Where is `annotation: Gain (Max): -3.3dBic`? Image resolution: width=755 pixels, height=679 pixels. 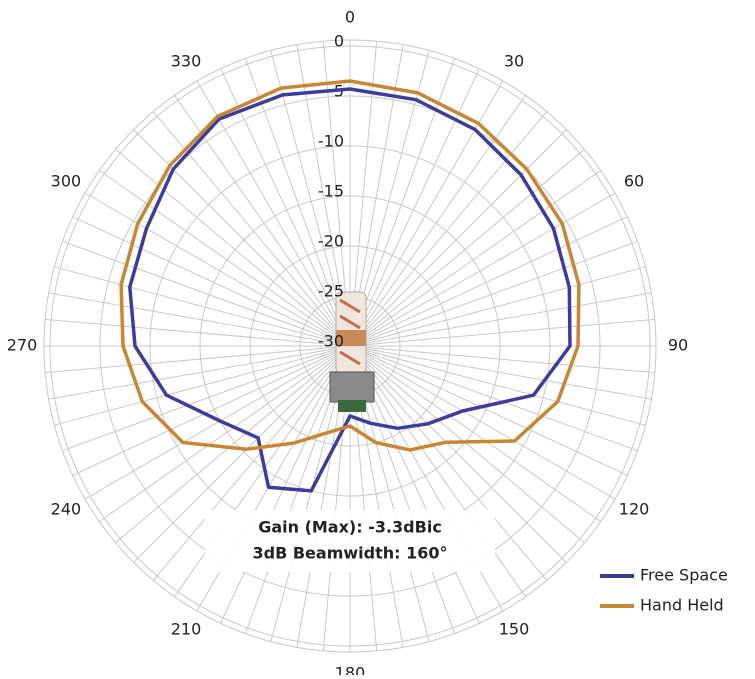 annotation: Gain (Max): -3.3dBic is located at coordinates (350, 527).